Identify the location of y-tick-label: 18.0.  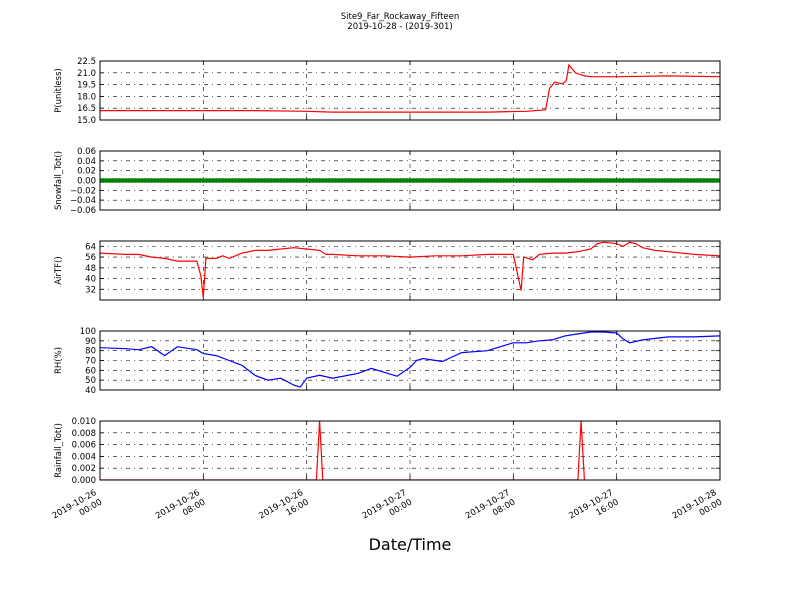
(86, 97).